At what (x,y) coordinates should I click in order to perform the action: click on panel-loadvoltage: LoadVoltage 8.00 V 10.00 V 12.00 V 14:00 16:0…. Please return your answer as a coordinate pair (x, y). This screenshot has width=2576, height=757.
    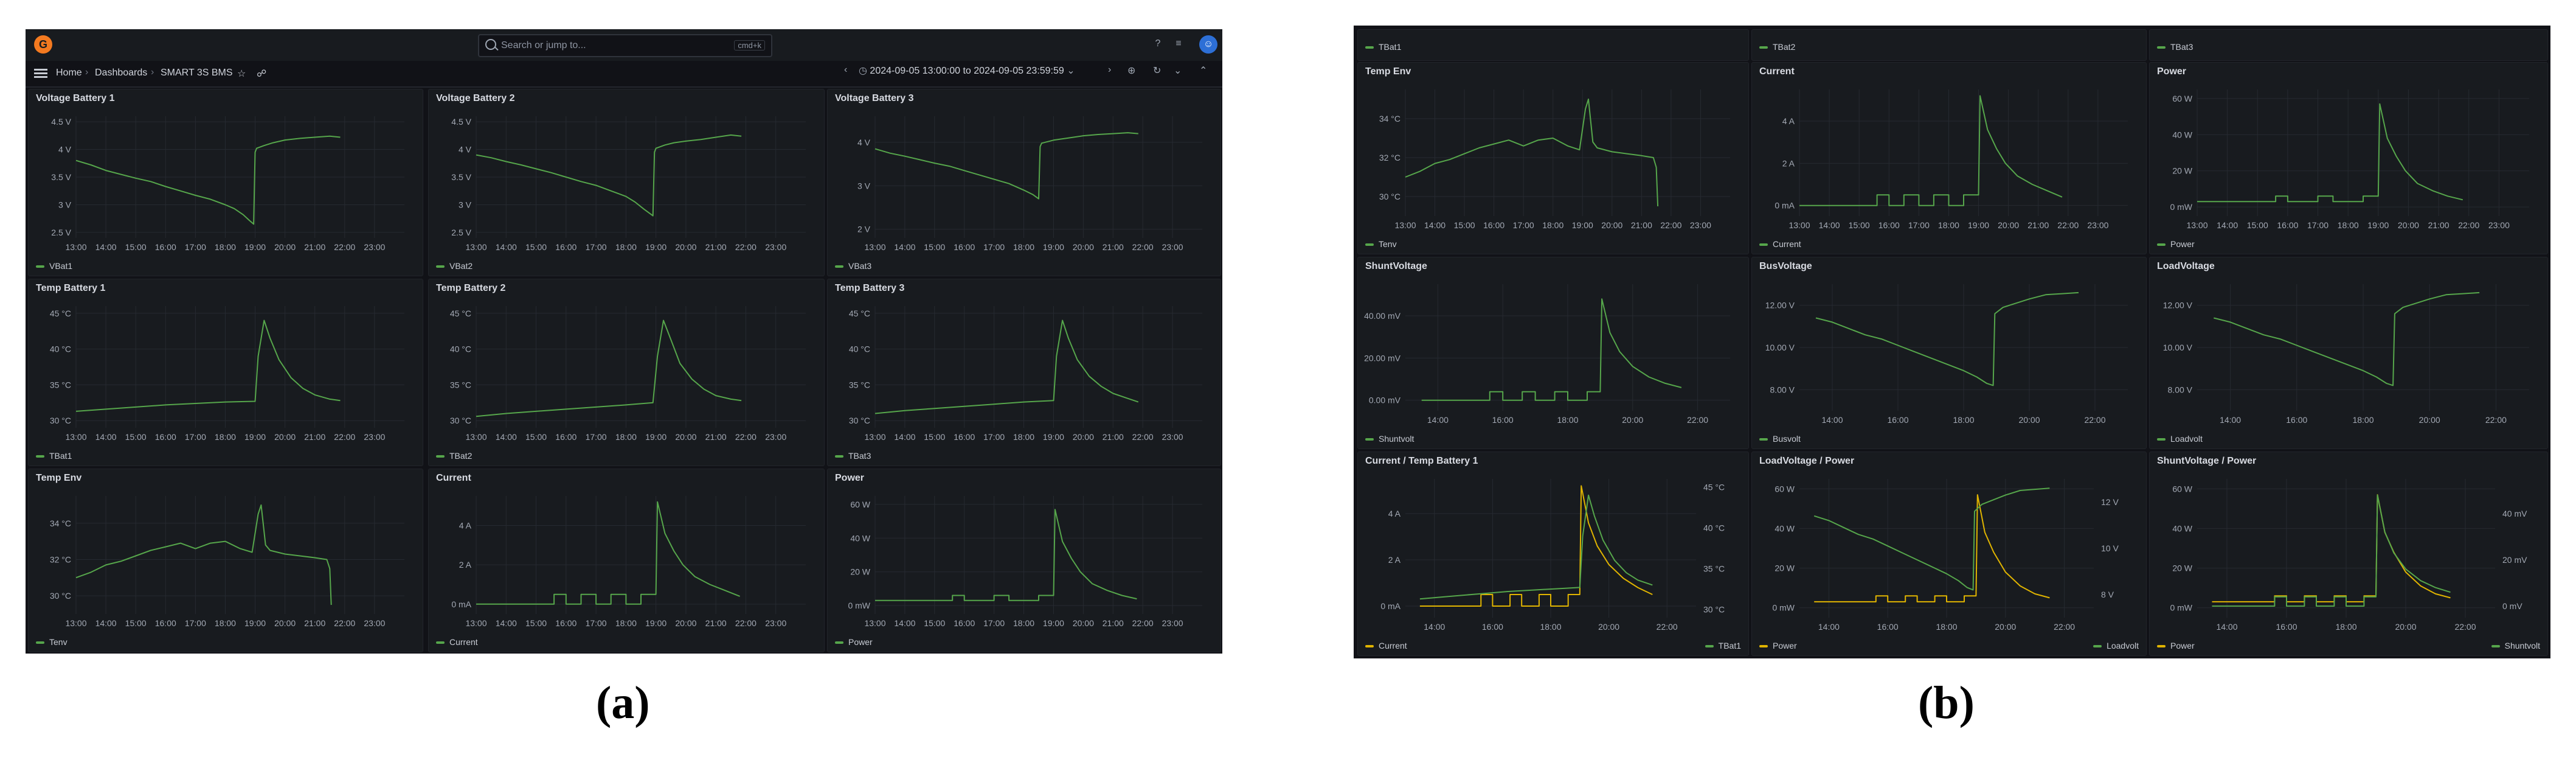
    Looking at the image, I should click on (2348, 353).